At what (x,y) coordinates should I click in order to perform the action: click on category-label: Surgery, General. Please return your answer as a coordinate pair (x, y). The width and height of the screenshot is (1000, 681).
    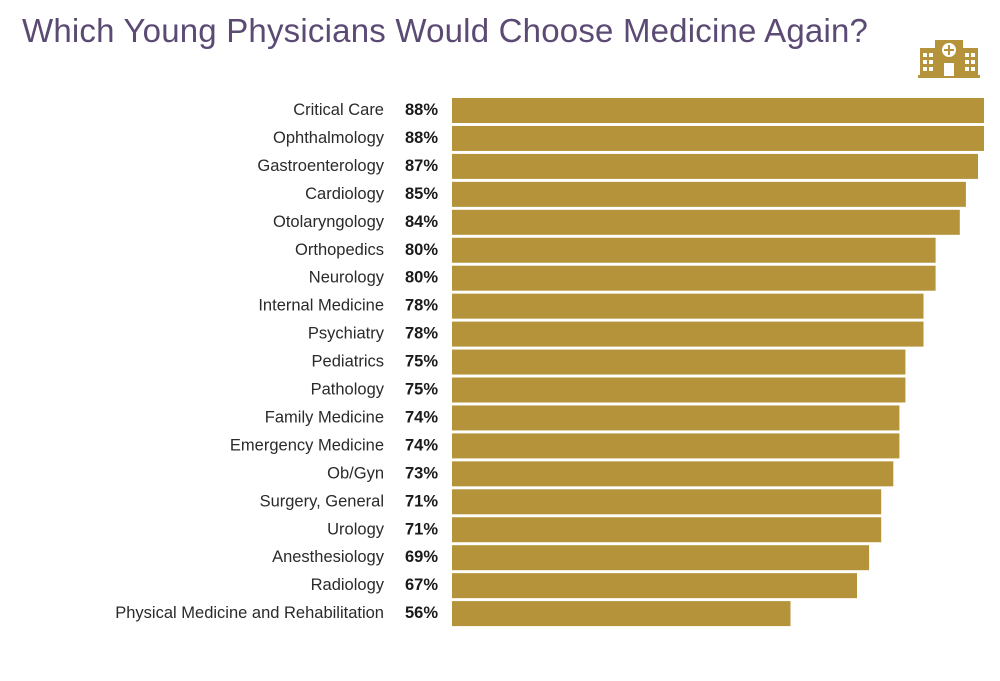
    Looking at the image, I should click on (322, 501).